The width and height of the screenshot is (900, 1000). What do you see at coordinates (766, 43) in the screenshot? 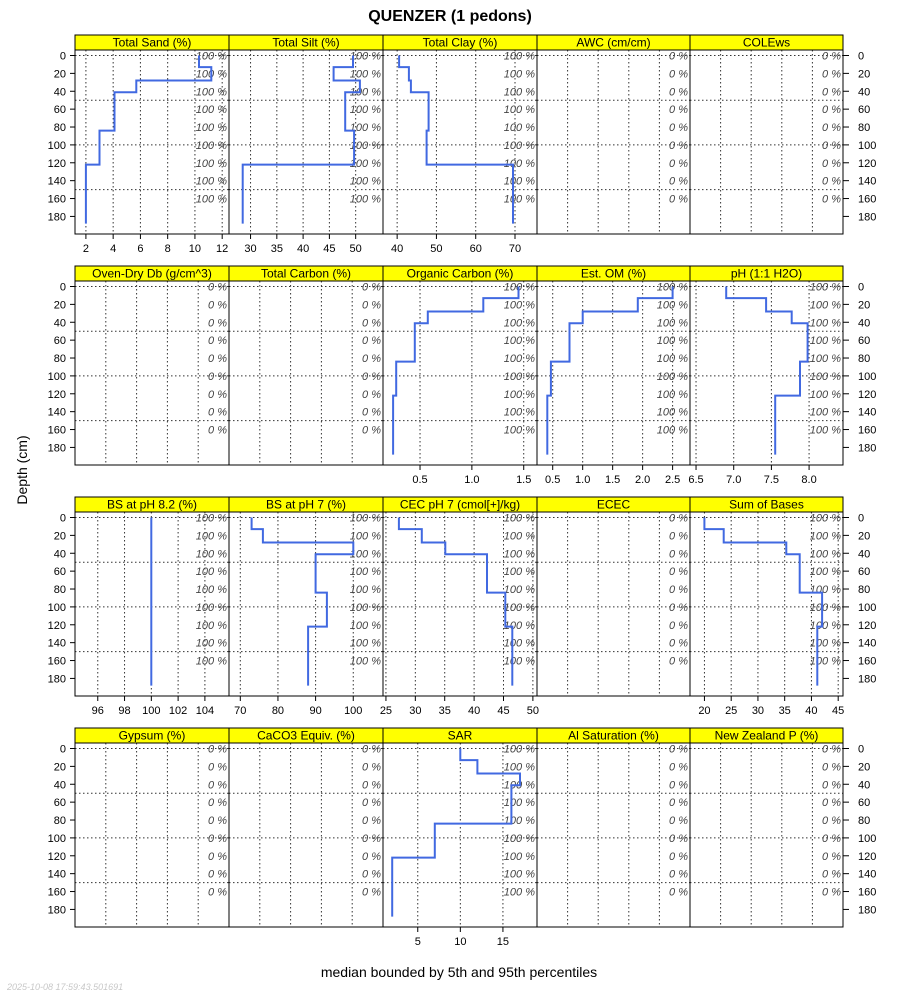
I see `panel-title: COLEws` at bounding box center [766, 43].